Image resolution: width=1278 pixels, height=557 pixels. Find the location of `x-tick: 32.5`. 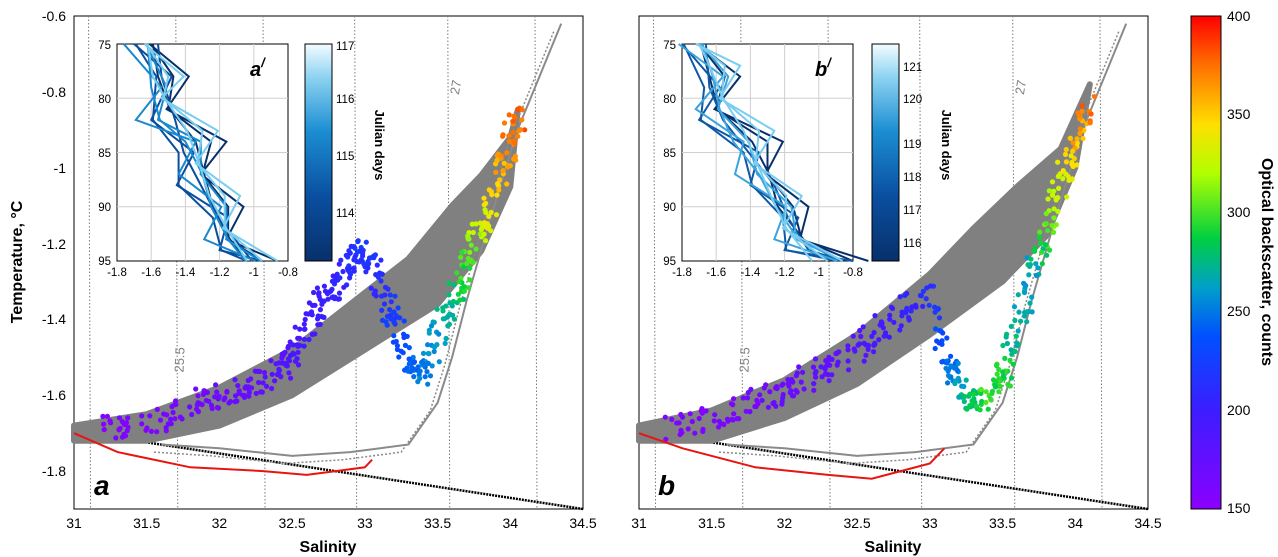

x-tick: 32.5 is located at coordinates (856, 523).